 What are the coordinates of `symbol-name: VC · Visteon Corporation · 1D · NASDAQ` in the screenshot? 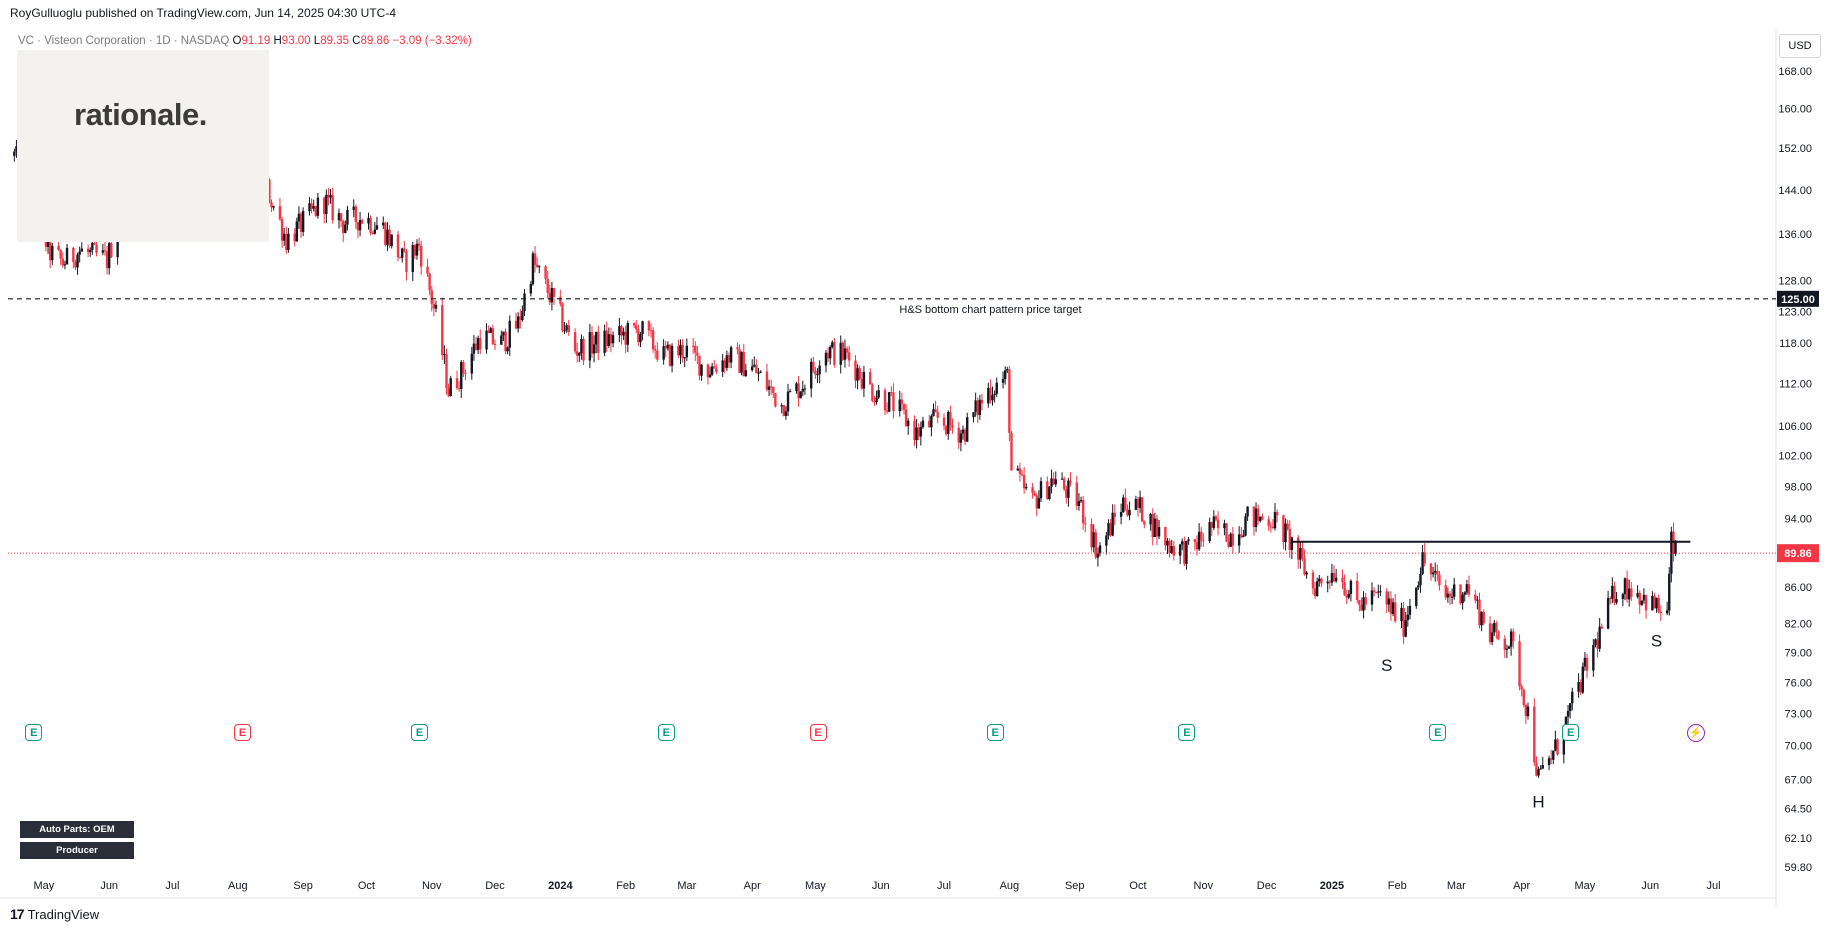 It's located at (124, 41).